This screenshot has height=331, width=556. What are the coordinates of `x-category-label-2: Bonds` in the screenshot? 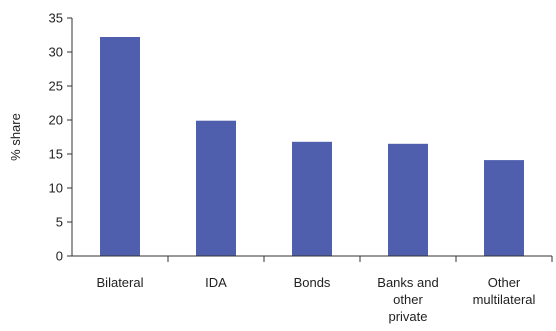 It's located at (312, 282).